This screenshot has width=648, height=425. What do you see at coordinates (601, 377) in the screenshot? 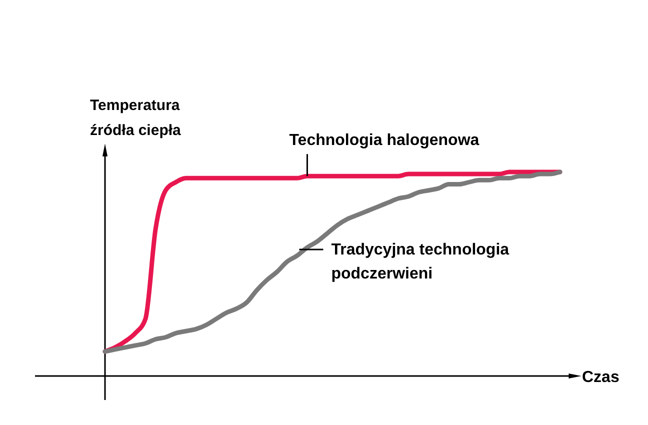
I see `x-axis-title: Czas` at bounding box center [601, 377].